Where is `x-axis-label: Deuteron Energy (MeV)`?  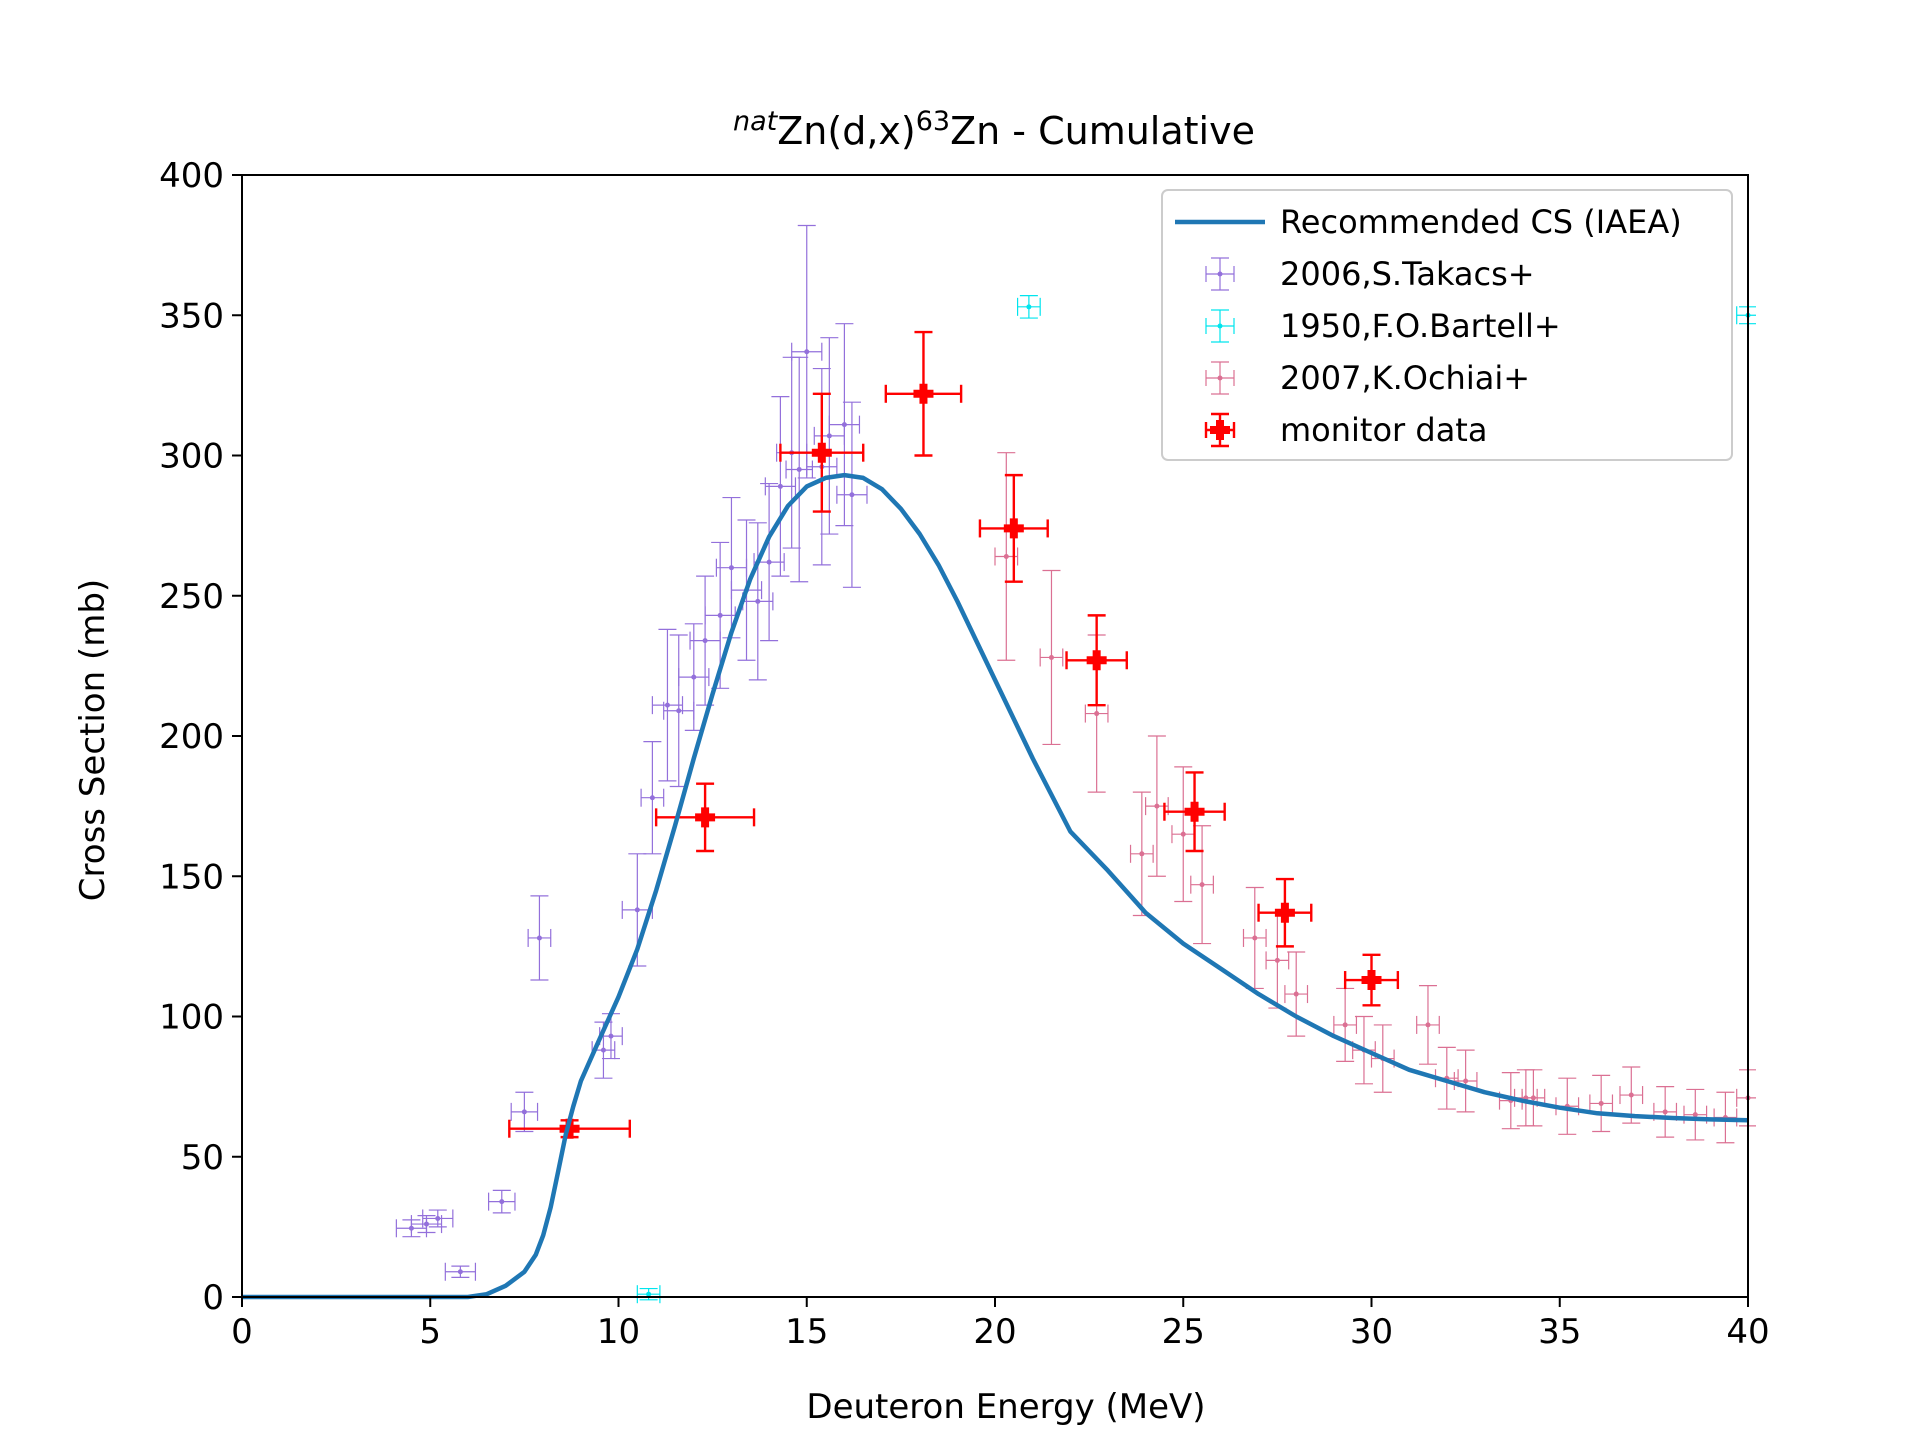 x-axis-label: Deuteron Energy (MeV) is located at coordinates (1005, 1407).